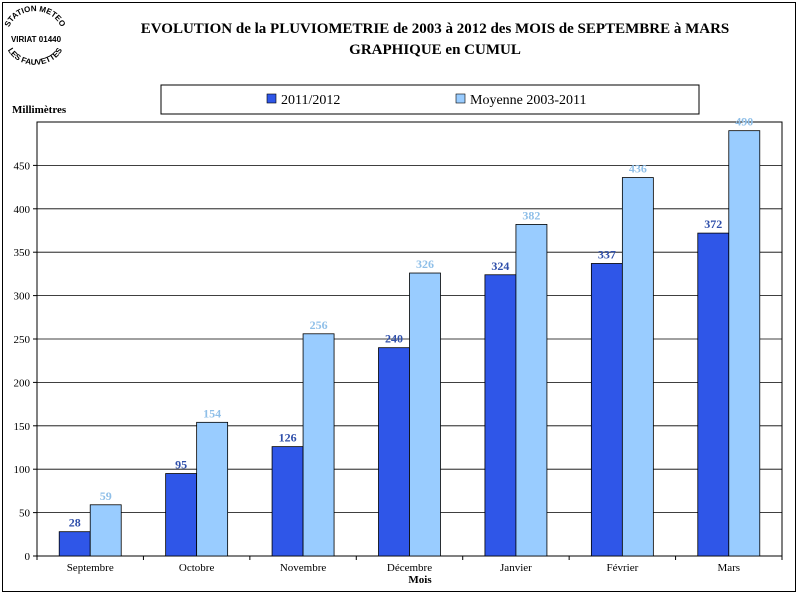 The height and width of the screenshot is (597, 800). What do you see at coordinates (22, 427) in the screenshot?
I see `y-tick-label: 150` at bounding box center [22, 427].